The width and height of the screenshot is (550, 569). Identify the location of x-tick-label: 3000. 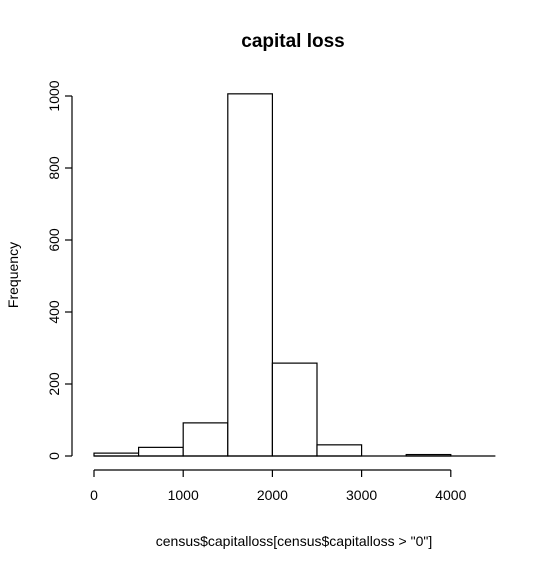
(361, 495).